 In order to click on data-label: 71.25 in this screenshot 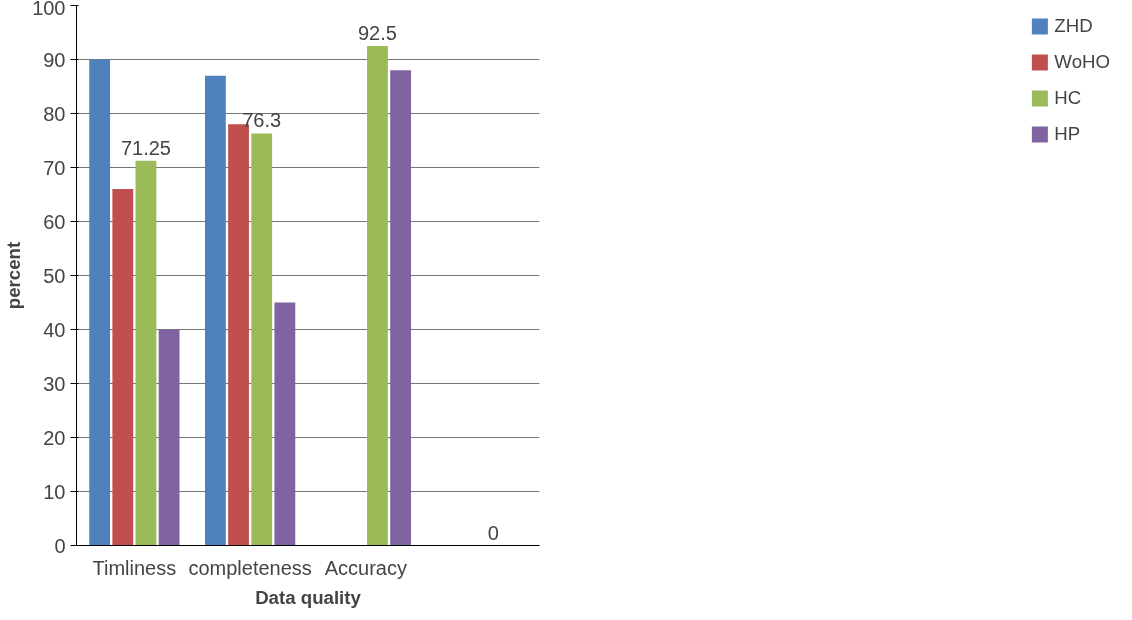, I will do `click(145, 147)`.